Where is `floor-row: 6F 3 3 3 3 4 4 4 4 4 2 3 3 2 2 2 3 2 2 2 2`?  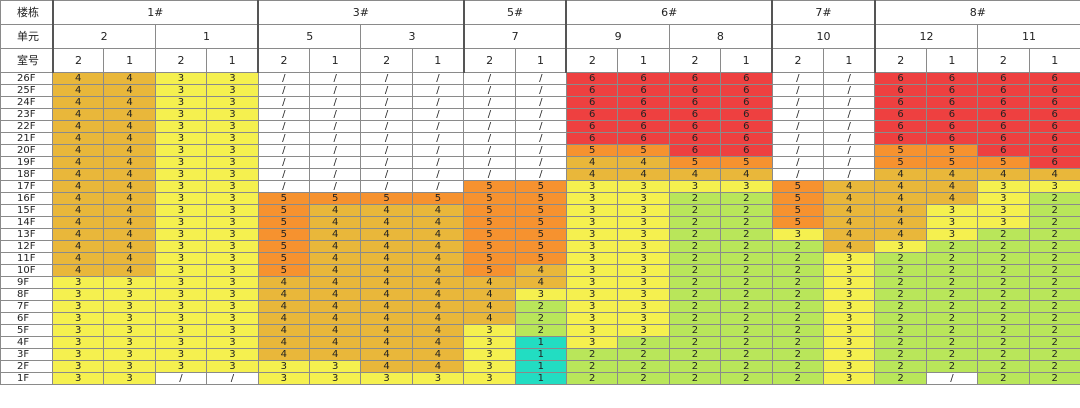
floor-row: 6F 3 3 3 3 4 4 4 4 4 2 3 3 2 2 2 3 2 2 2 2 is located at coordinates (540, 318).